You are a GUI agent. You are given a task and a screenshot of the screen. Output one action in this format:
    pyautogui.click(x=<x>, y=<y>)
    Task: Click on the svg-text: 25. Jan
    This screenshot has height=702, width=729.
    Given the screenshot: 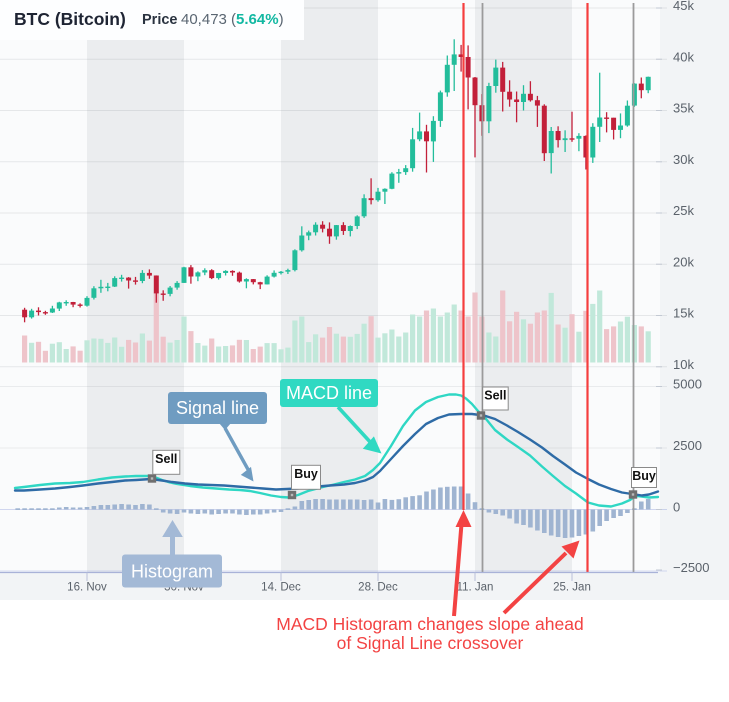 What is the action you would take?
    pyautogui.click(x=572, y=588)
    